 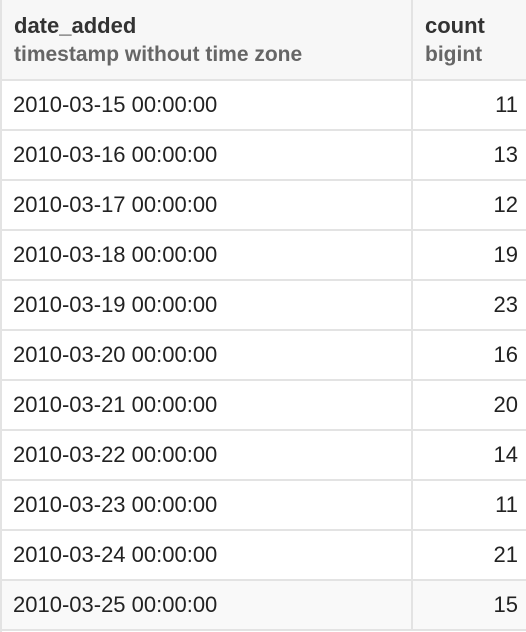 I want to click on table-row: 2010-03-21 00:00:00 20, so click(x=264, y=405).